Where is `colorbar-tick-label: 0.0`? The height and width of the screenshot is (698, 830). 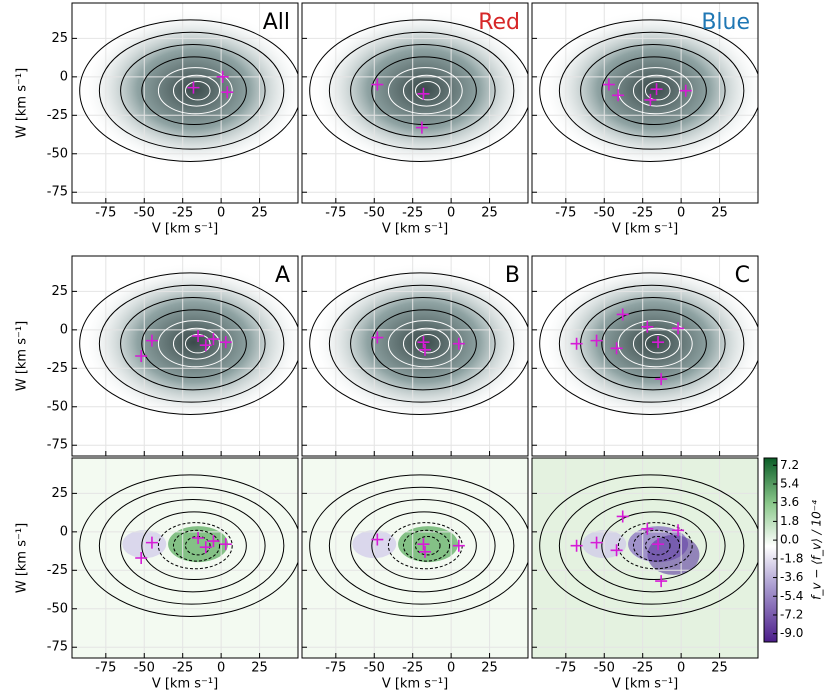
colorbar-tick-label: 0.0 is located at coordinates (789, 540).